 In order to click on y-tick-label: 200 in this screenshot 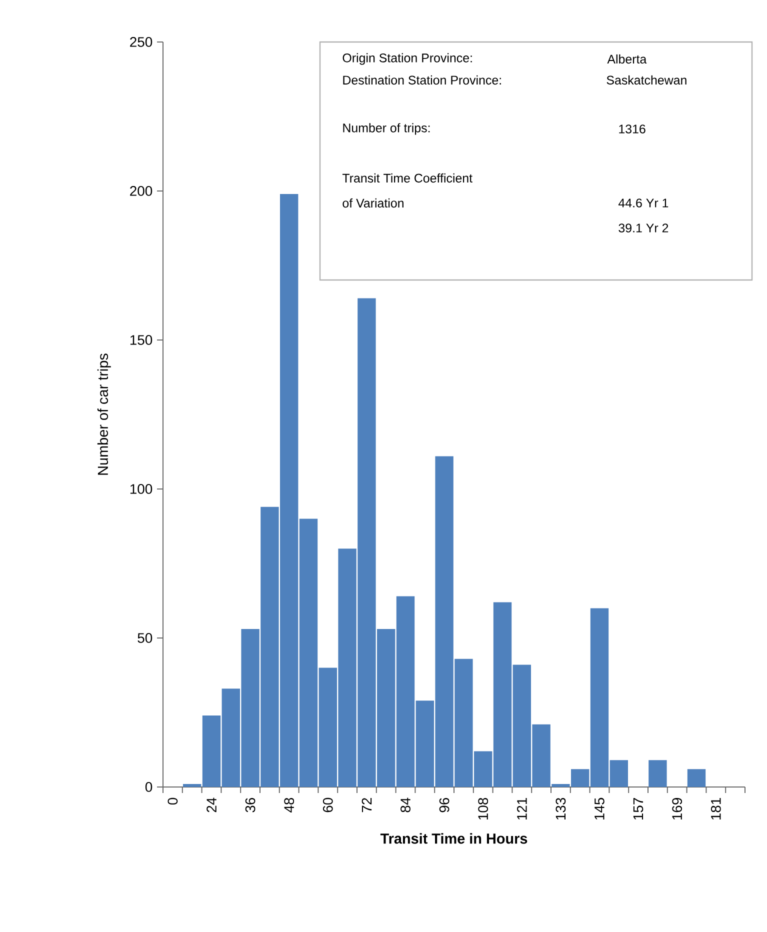, I will do `click(141, 191)`.